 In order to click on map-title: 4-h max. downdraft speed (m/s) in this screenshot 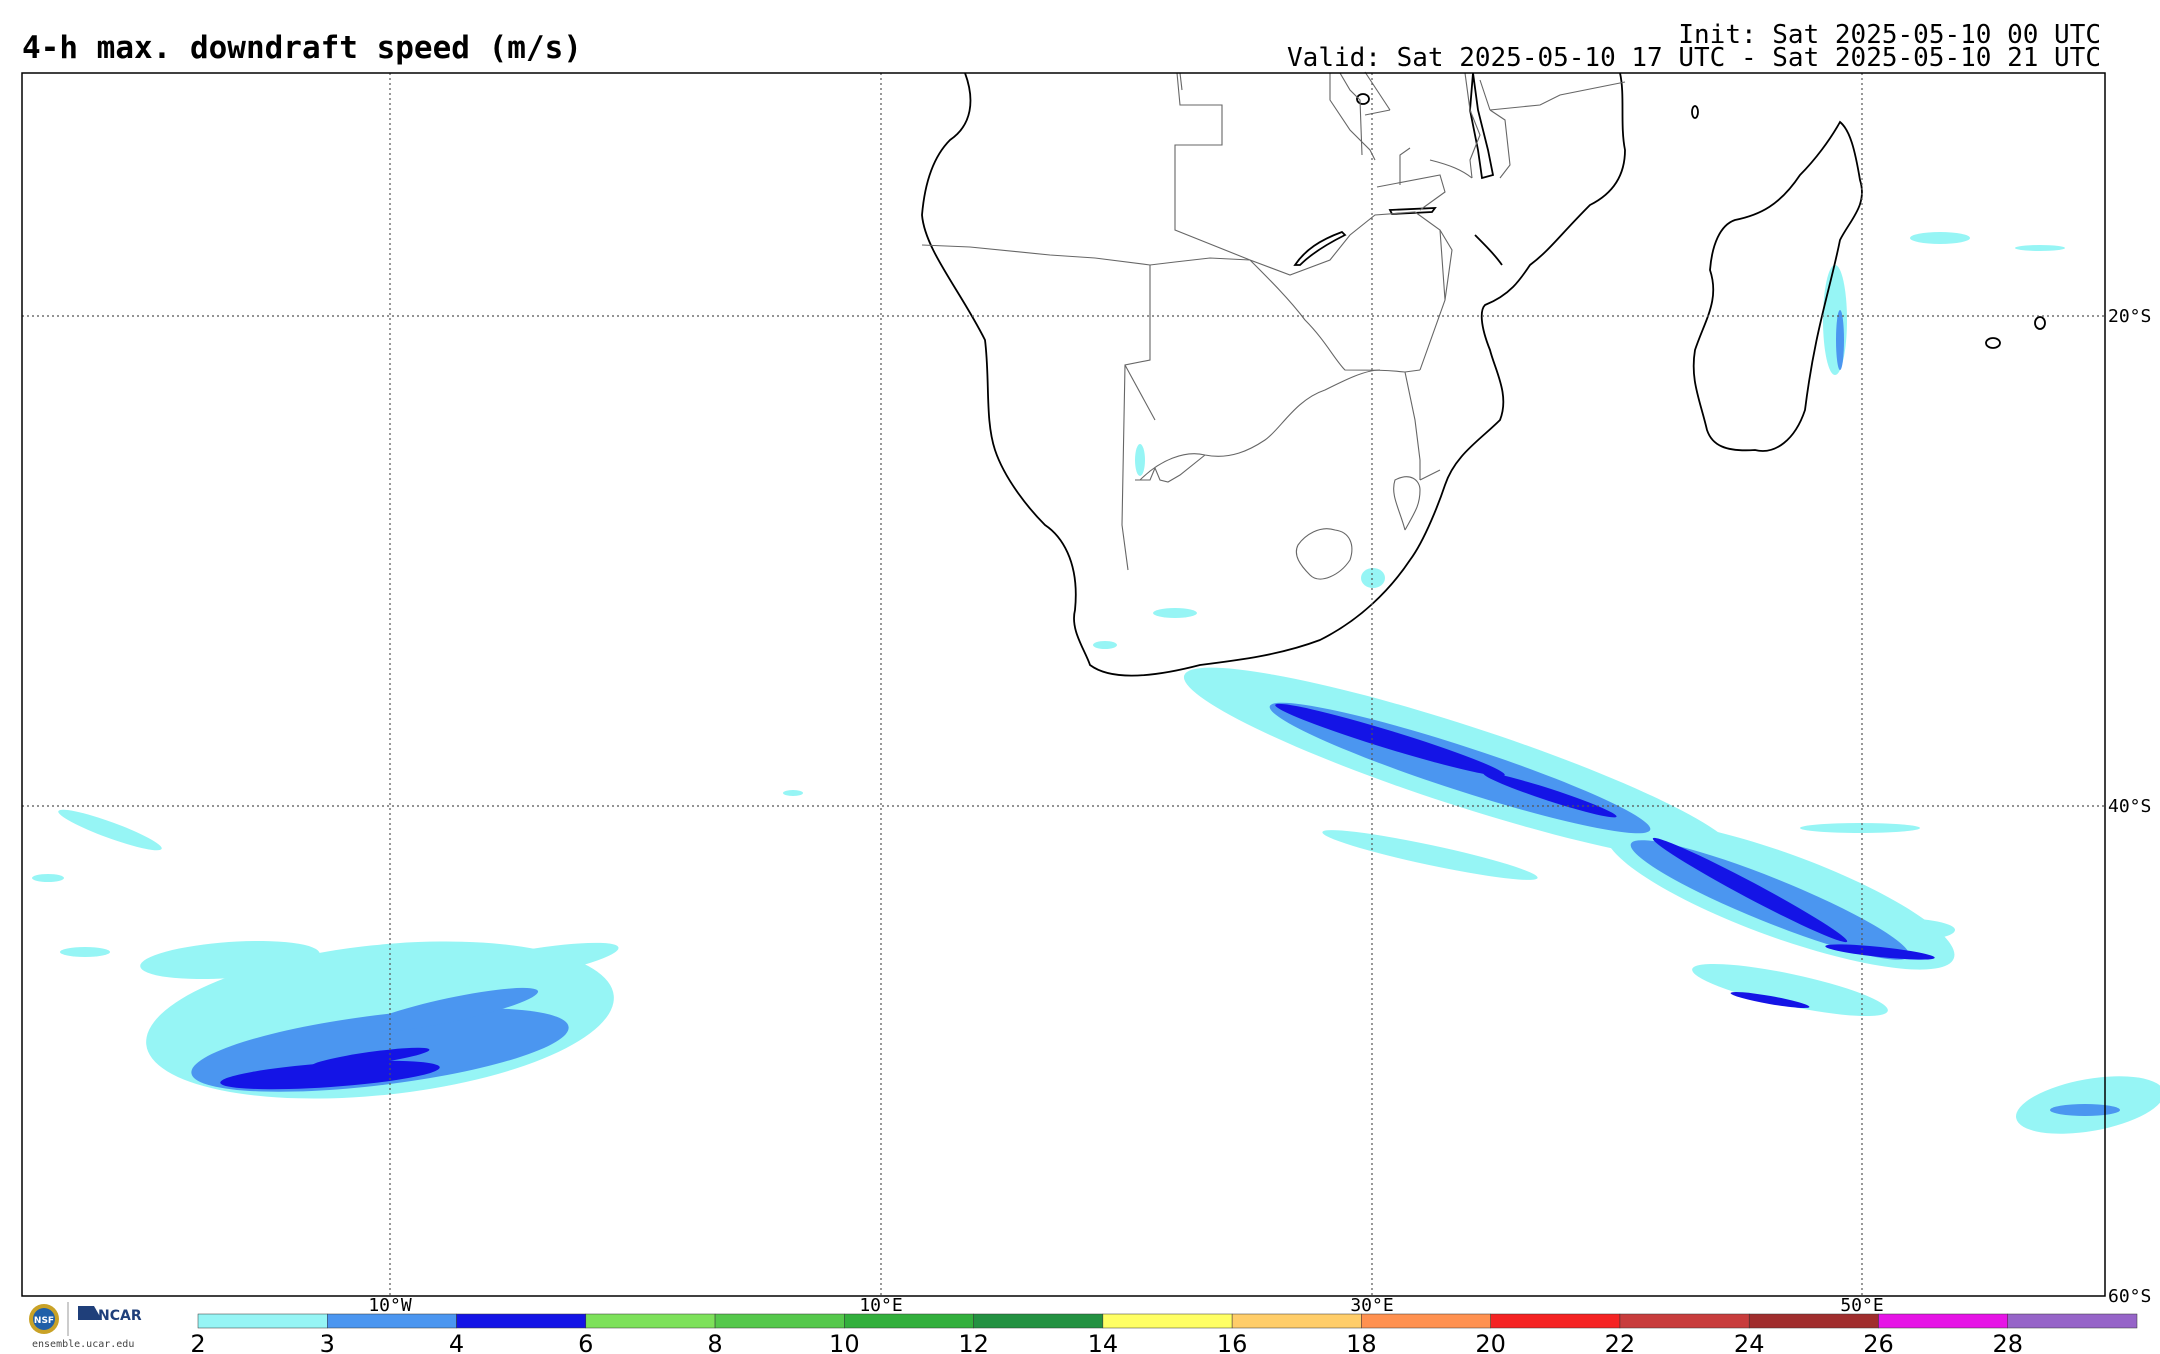, I will do `click(302, 48)`.